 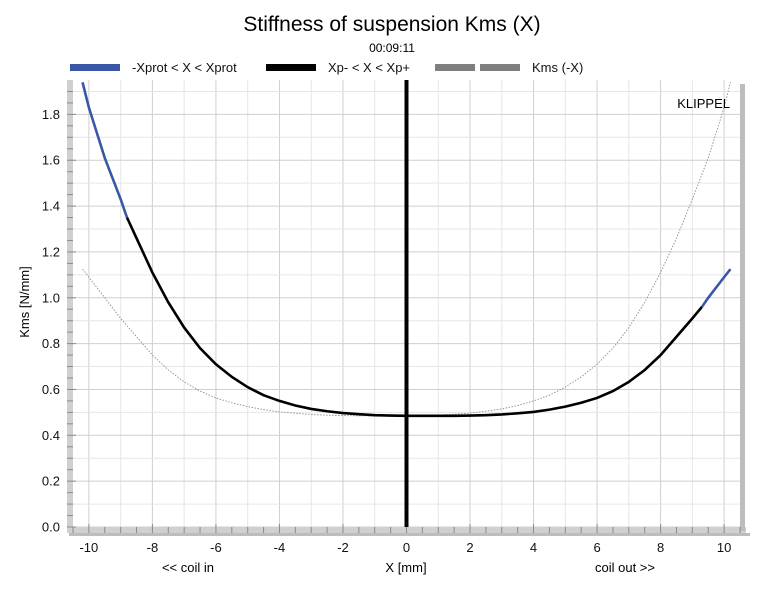 What do you see at coordinates (596, 547) in the screenshot?
I see `x-tick-label: 6` at bounding box center [596, 547].